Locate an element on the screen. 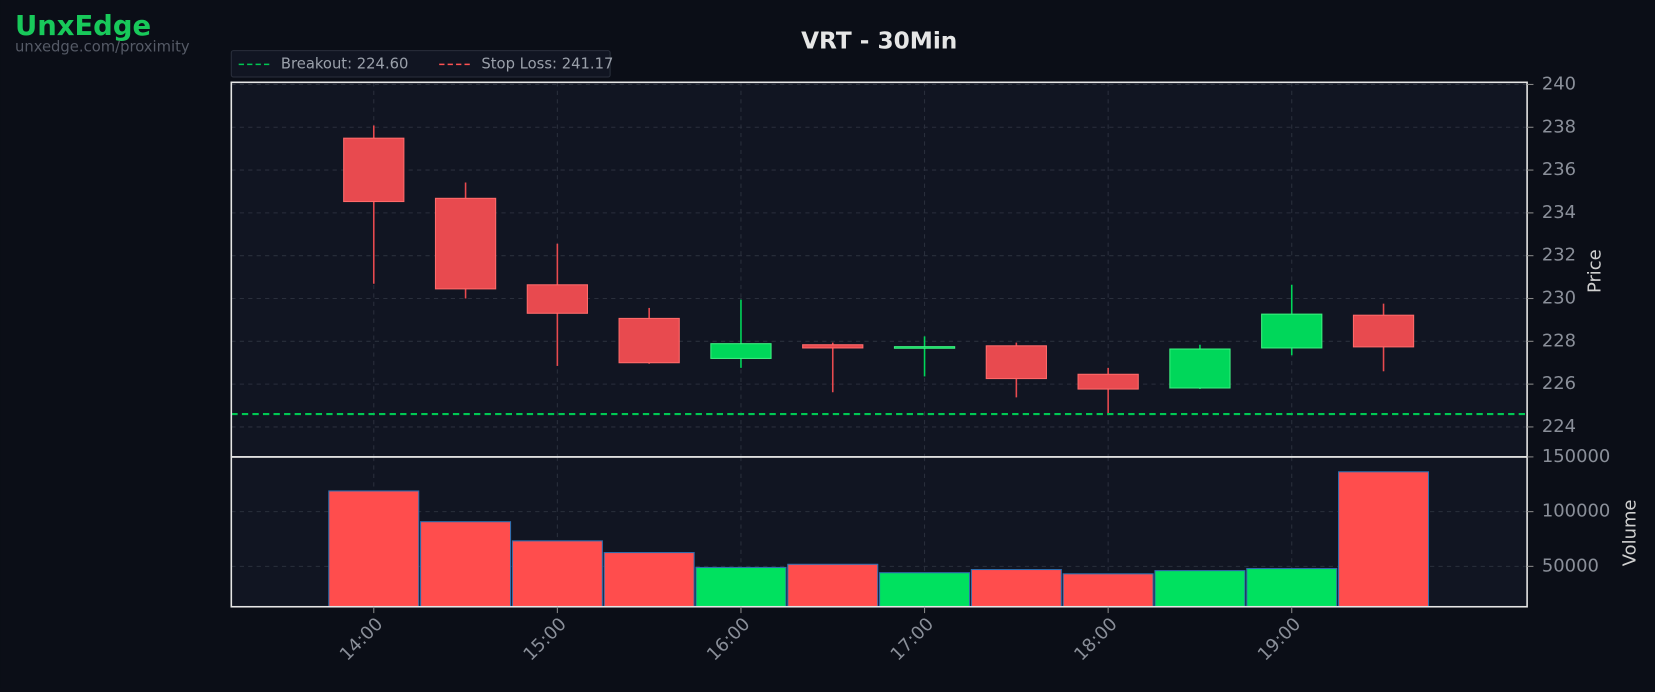 Image resolution: width=1655 pixels, height=692 pixels. brand-url: unxedge.com/proximity is located at coordinates (102, 46).